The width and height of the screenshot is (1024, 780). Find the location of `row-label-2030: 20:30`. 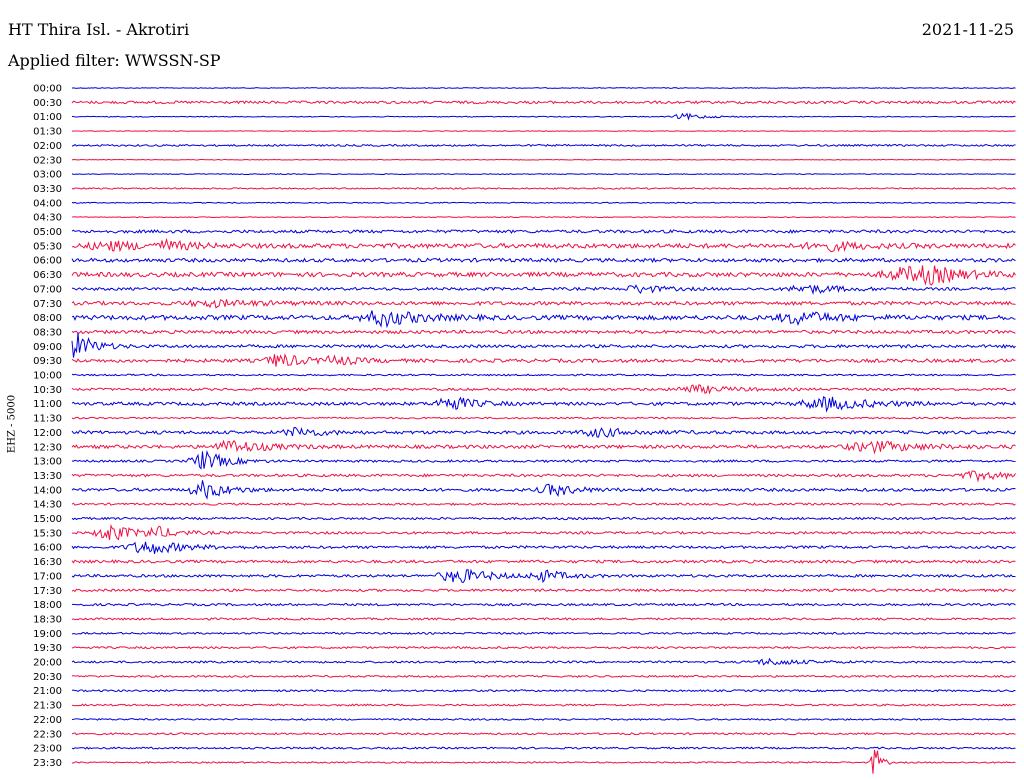

row-label-2030: 20:30 is located at coordinates (47, 677).